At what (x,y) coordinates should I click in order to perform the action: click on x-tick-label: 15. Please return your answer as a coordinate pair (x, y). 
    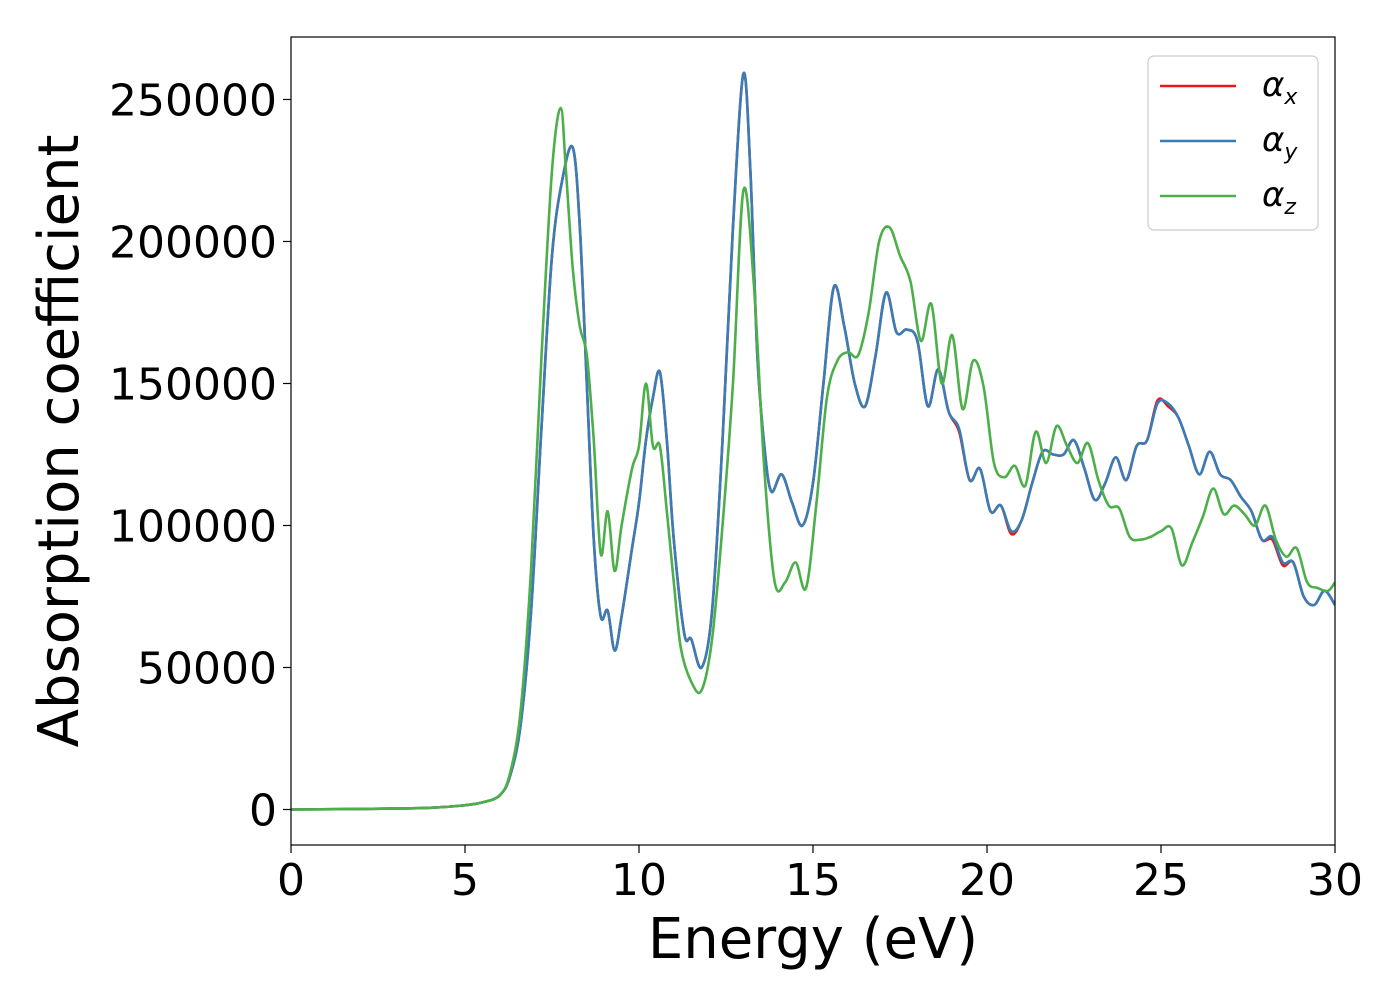
    Looking at the image, I should click on (813, 880).